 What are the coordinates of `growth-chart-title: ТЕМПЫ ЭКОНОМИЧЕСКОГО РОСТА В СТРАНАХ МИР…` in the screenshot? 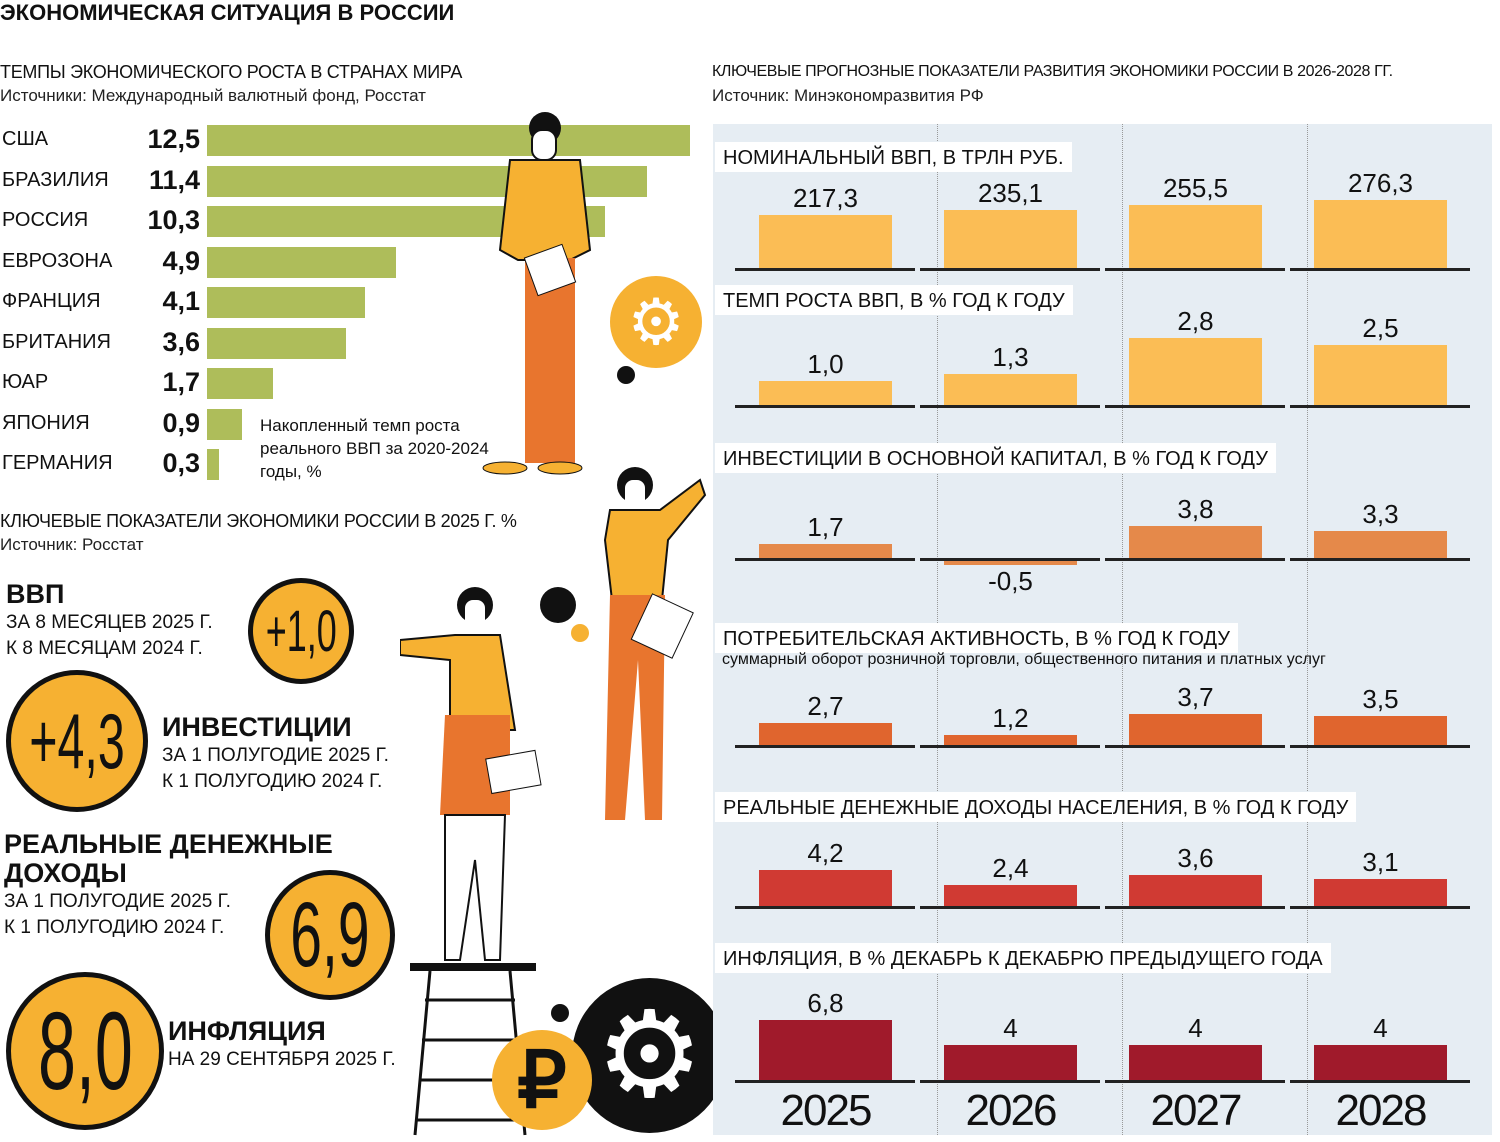 It's located at (231, 72).